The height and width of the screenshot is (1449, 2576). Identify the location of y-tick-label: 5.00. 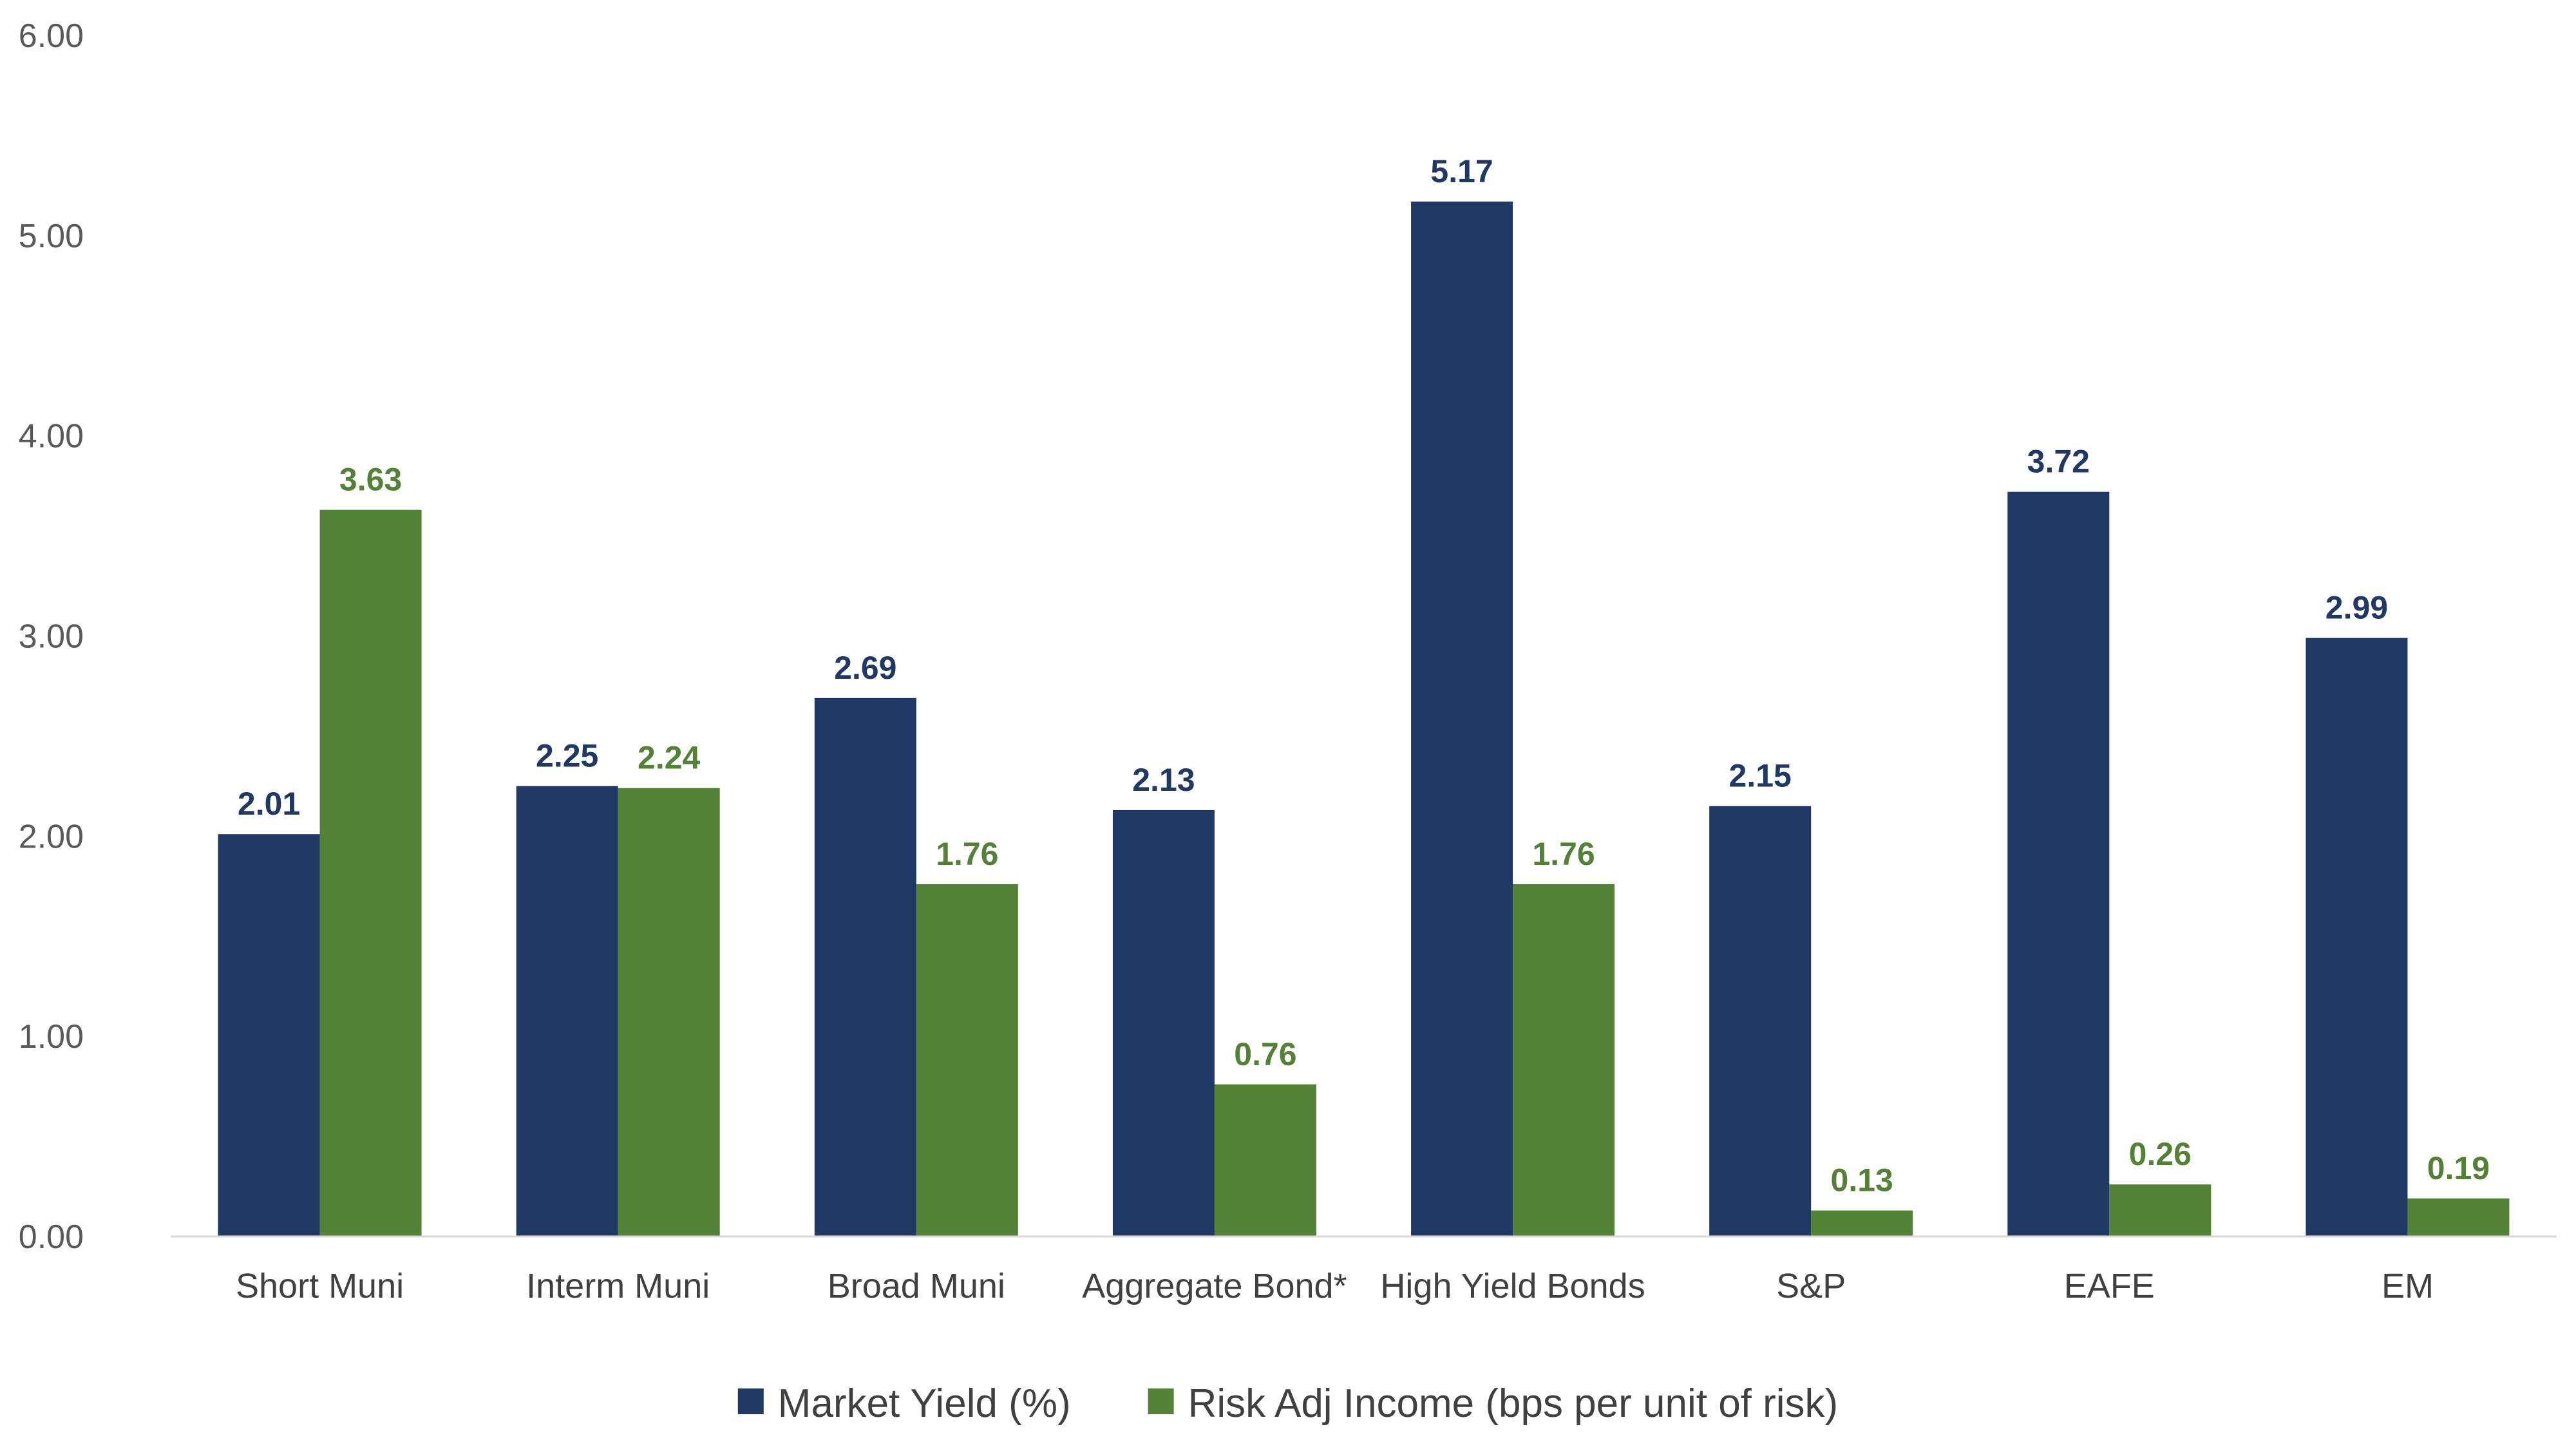
(52, 237).